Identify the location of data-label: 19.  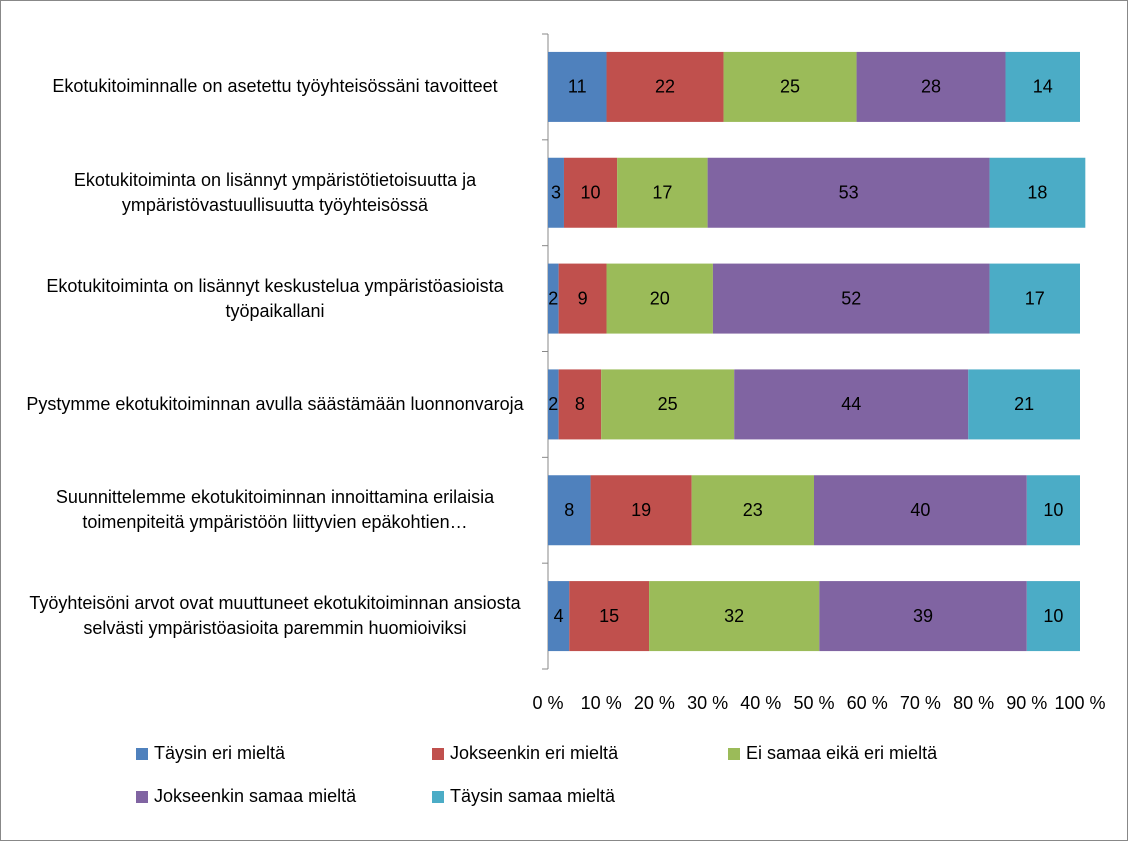
(641, 510).